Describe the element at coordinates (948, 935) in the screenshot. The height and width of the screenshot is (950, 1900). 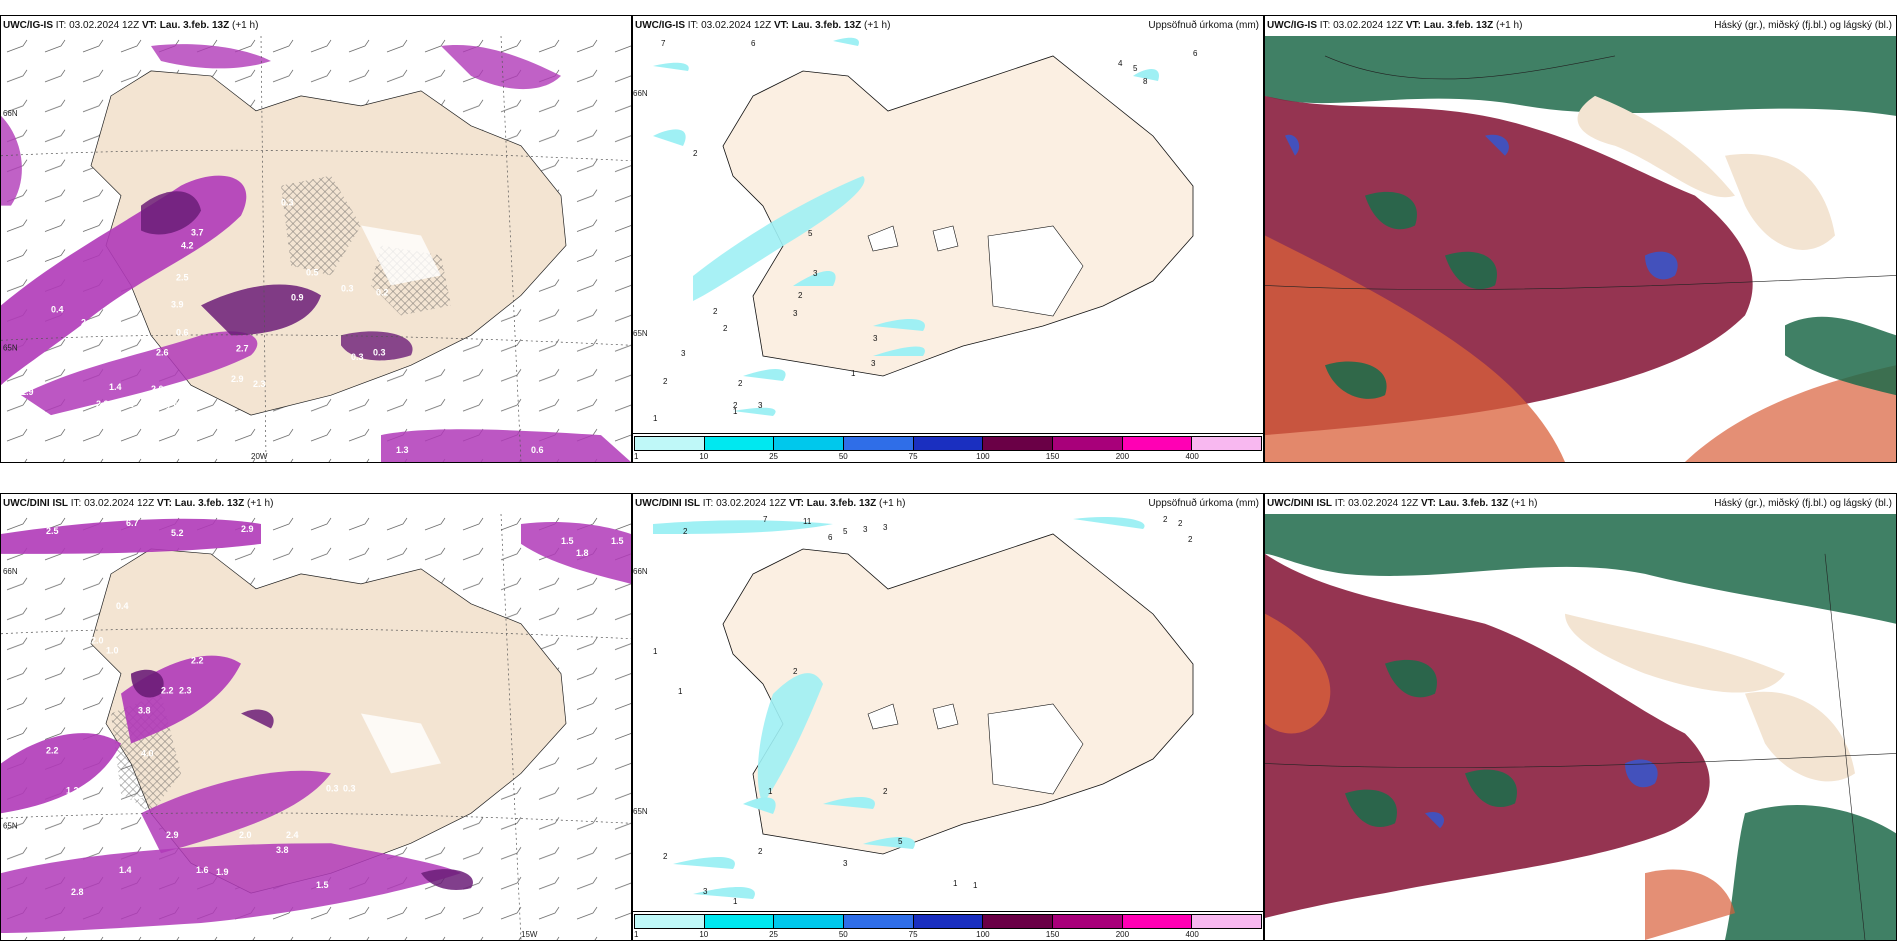
I see `colorbar-labels: 1 10 25 50 75 100 150 200 400` at that location.